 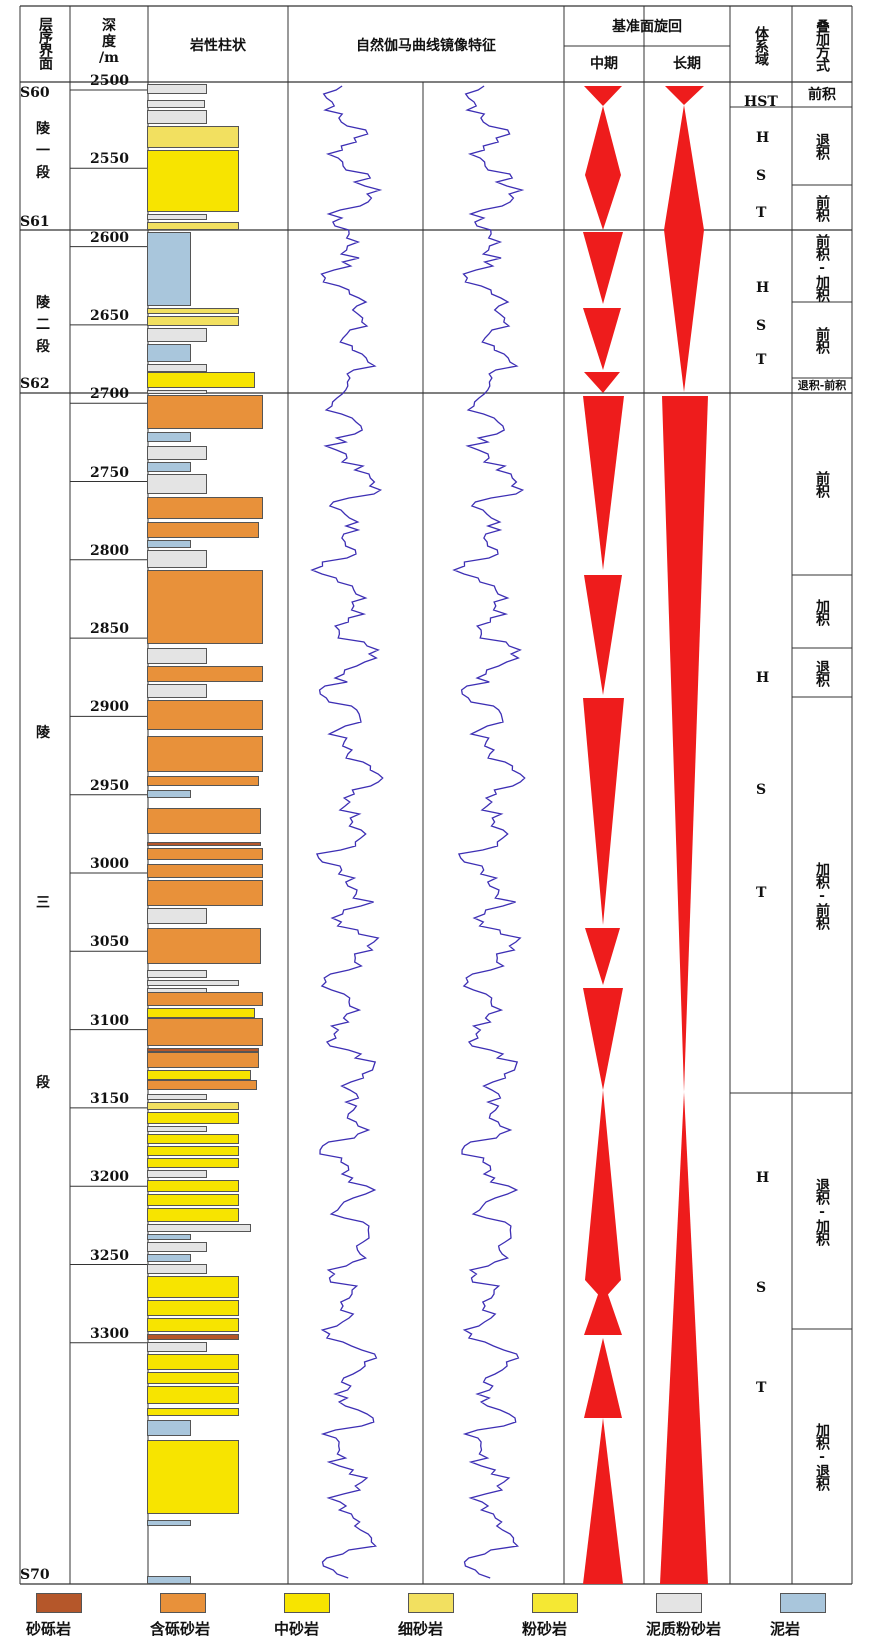 I want to click on member-char: 陵, so click(x=43, y=303).